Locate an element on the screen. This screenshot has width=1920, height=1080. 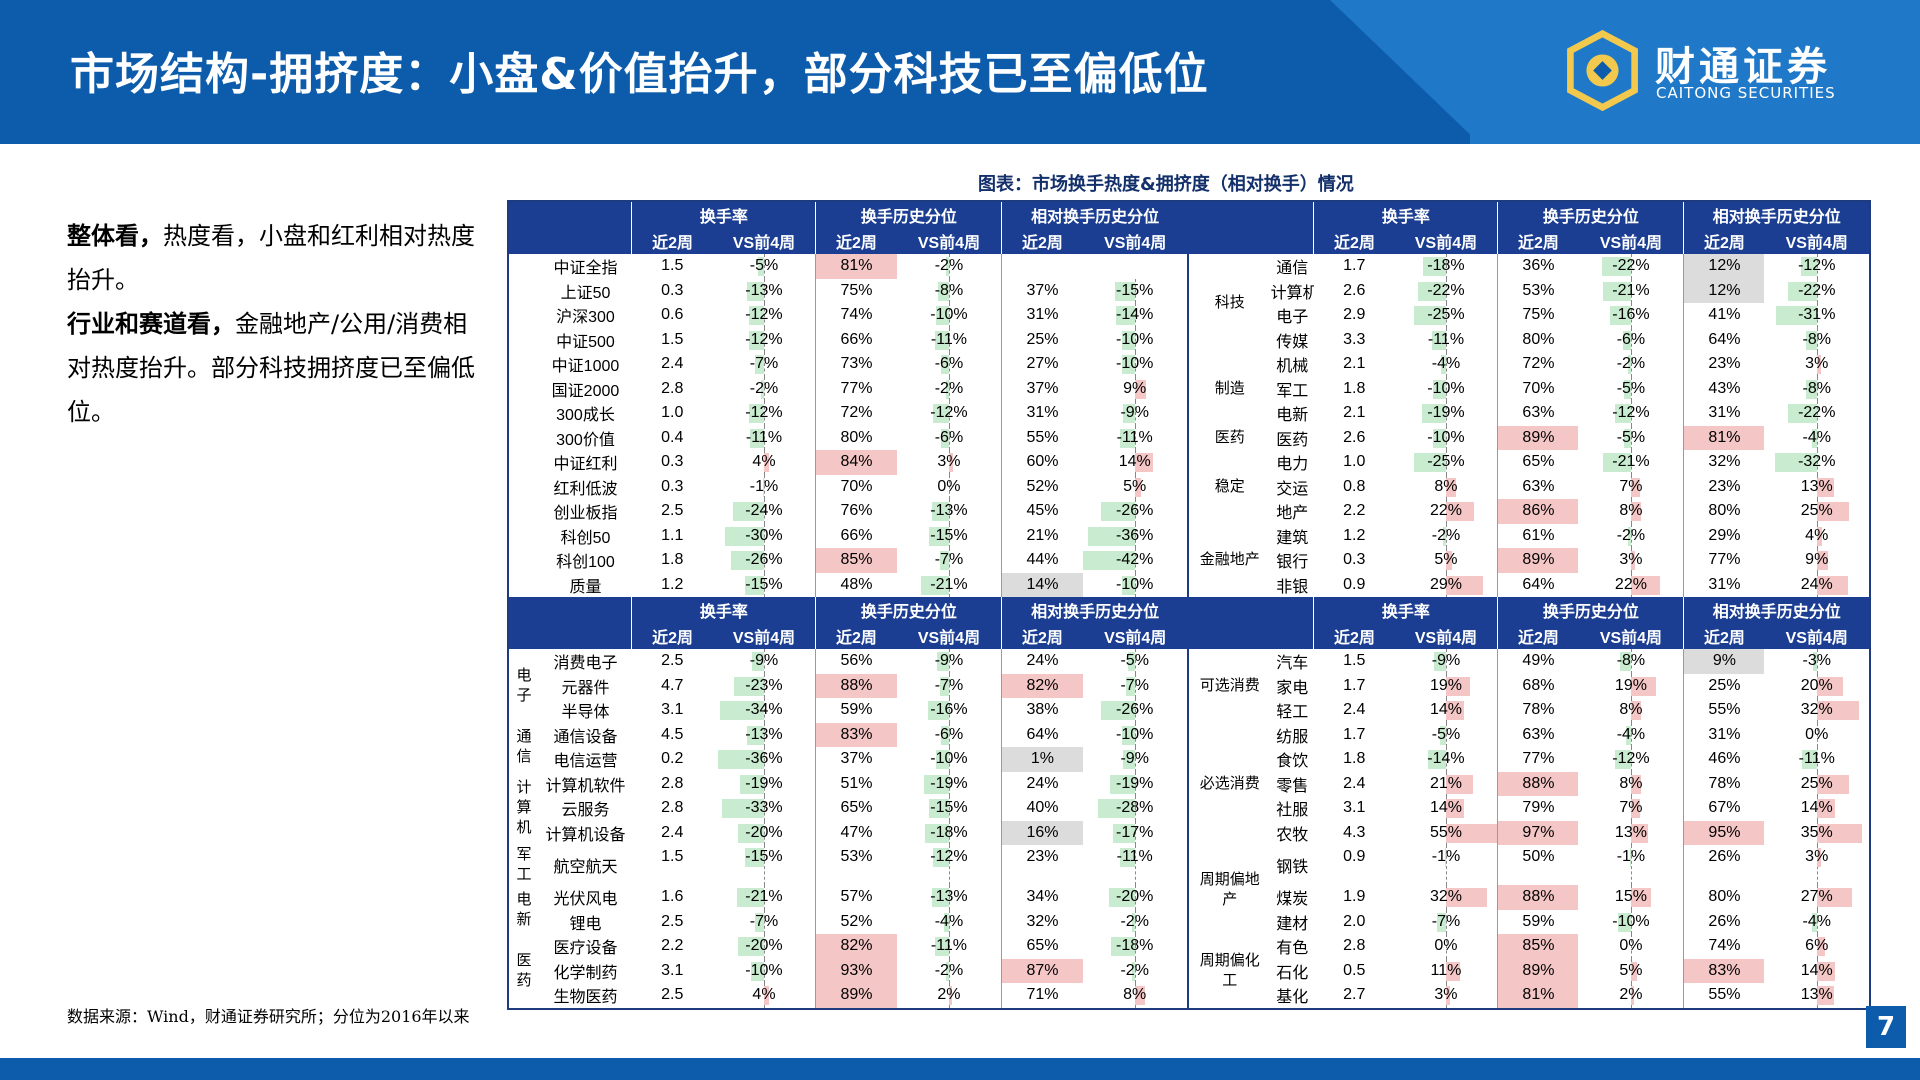
cell-content: 64% is located at coordinates (1724, 340).